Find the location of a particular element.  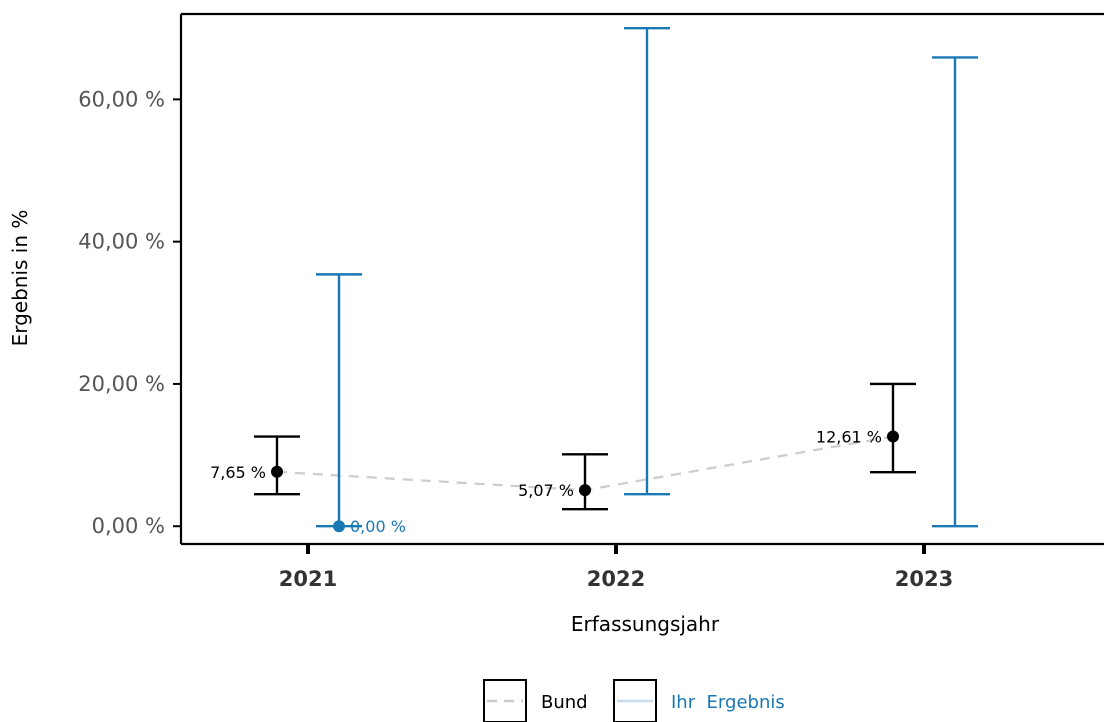

y-tick-label: 40,00 % is located at coordinates (121, 242).